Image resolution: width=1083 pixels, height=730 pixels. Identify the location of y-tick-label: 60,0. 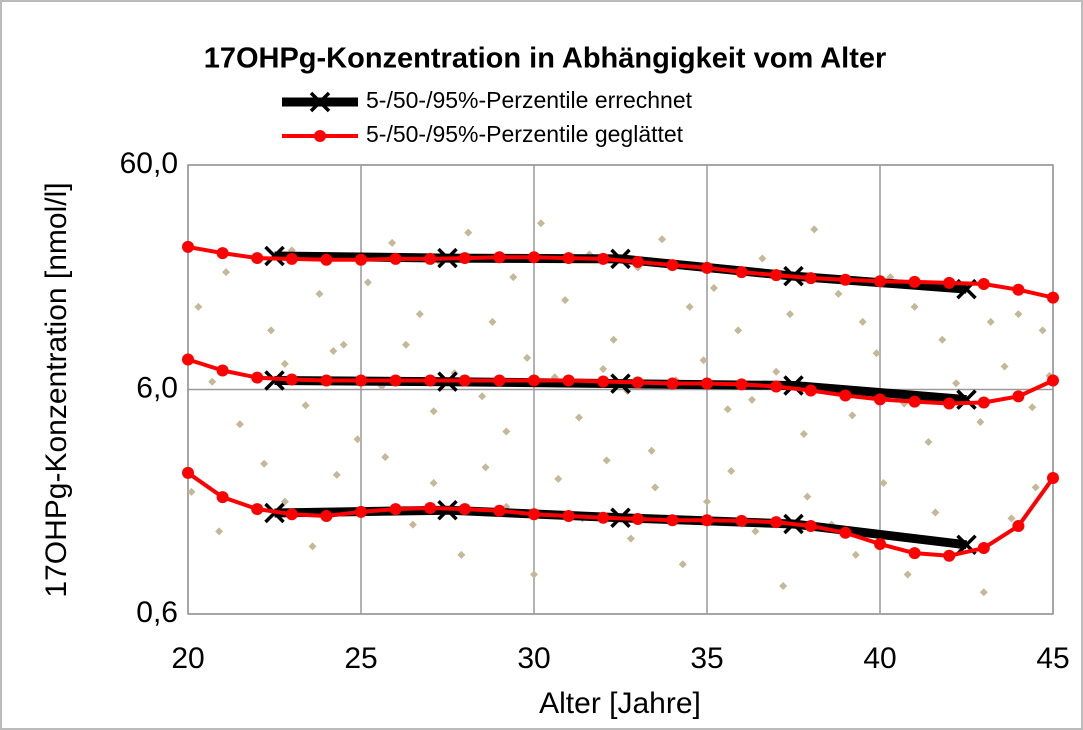
(149, 163).